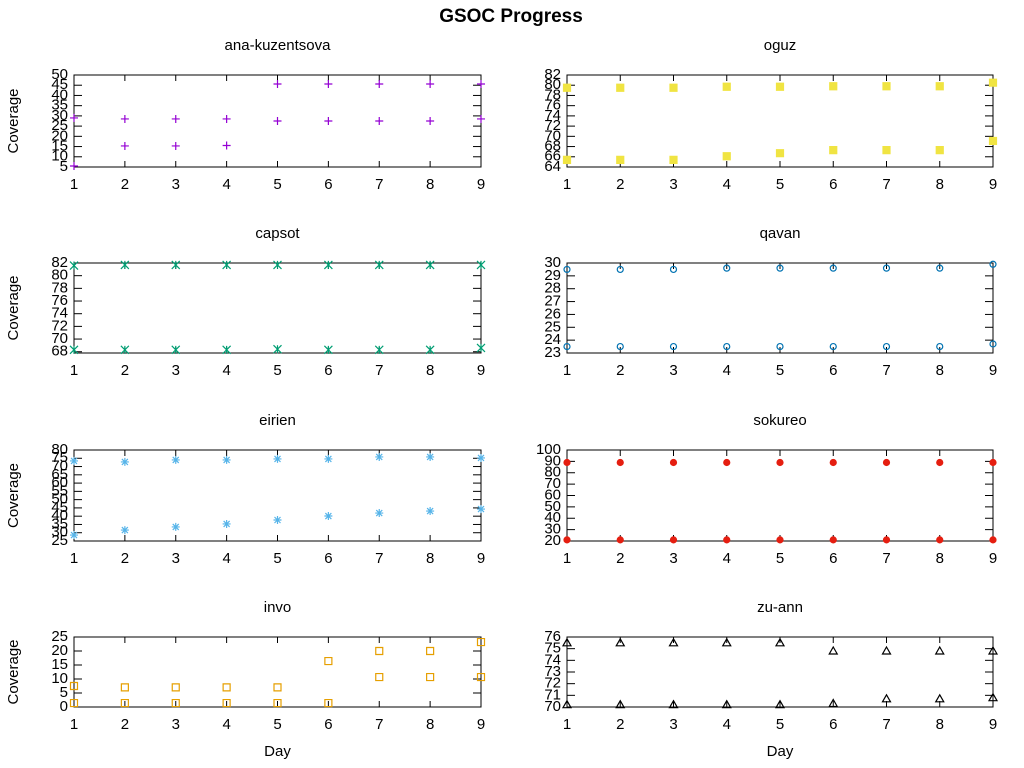 The image size is (1024, 768). What do you see at coordinates (59, 135) in the screenshot?
I see `y-tick-label: 20` at bounding box center [59, 135].